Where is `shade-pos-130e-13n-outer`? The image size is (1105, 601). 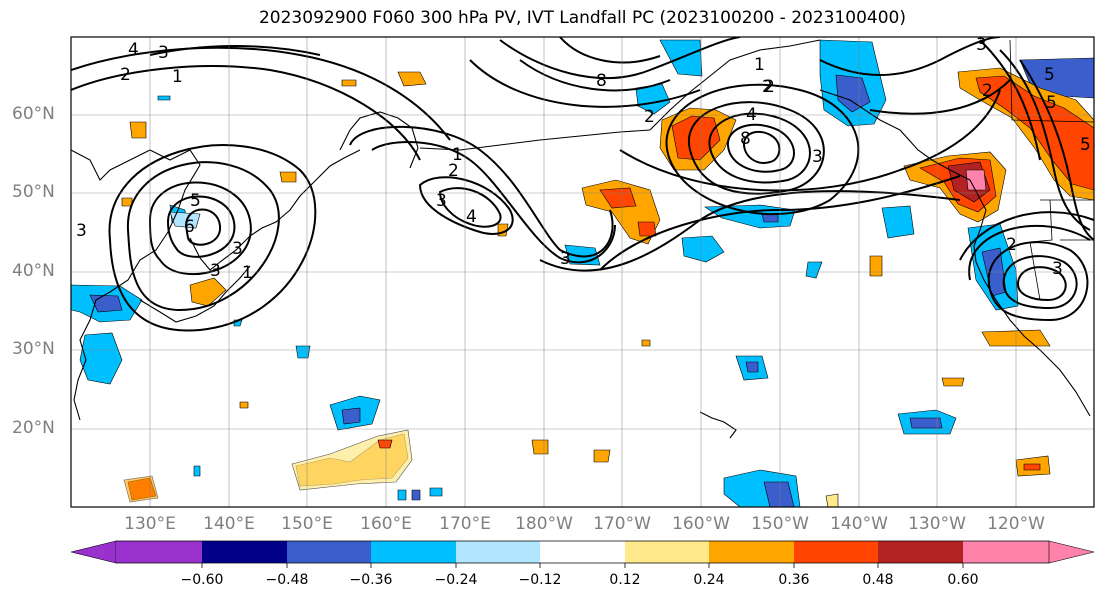
shade-pos-130e-13n-outer is located at coordinates (141, 489).